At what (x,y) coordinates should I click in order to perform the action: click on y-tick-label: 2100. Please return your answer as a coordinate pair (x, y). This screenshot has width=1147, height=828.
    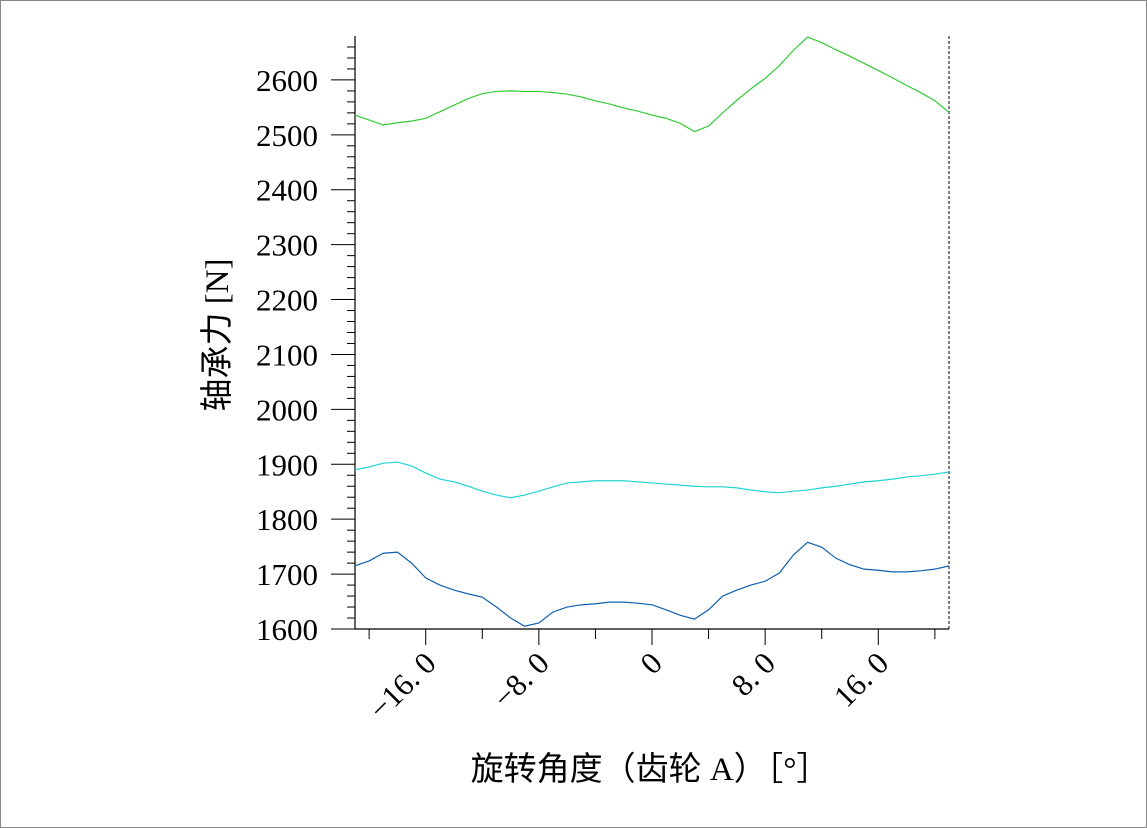
    Looking at the image, I should click on (287, 354).